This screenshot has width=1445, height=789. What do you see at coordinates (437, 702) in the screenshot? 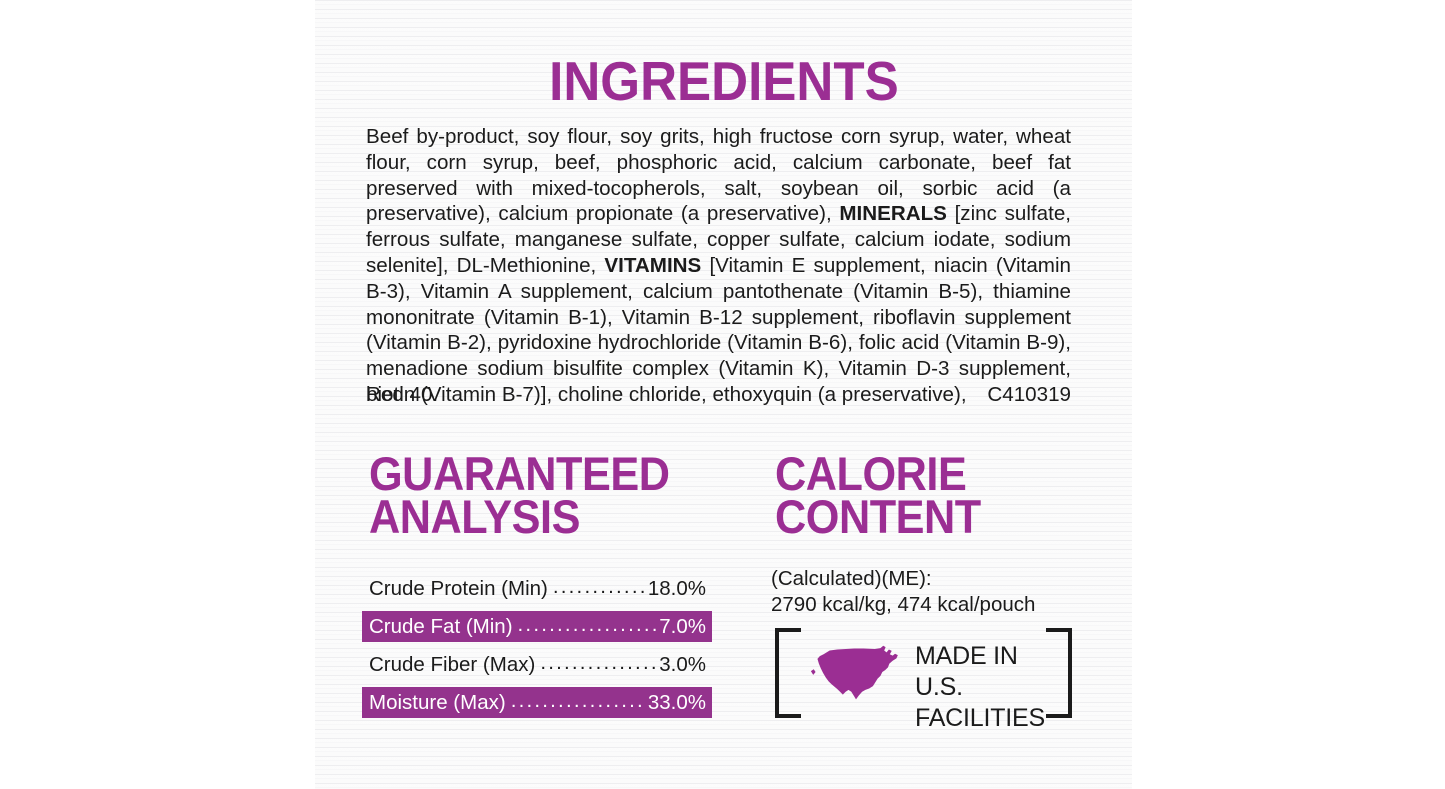
I see `guaranteed-analysis-label: Moisture (Max)` at bounding box center [437, 702].